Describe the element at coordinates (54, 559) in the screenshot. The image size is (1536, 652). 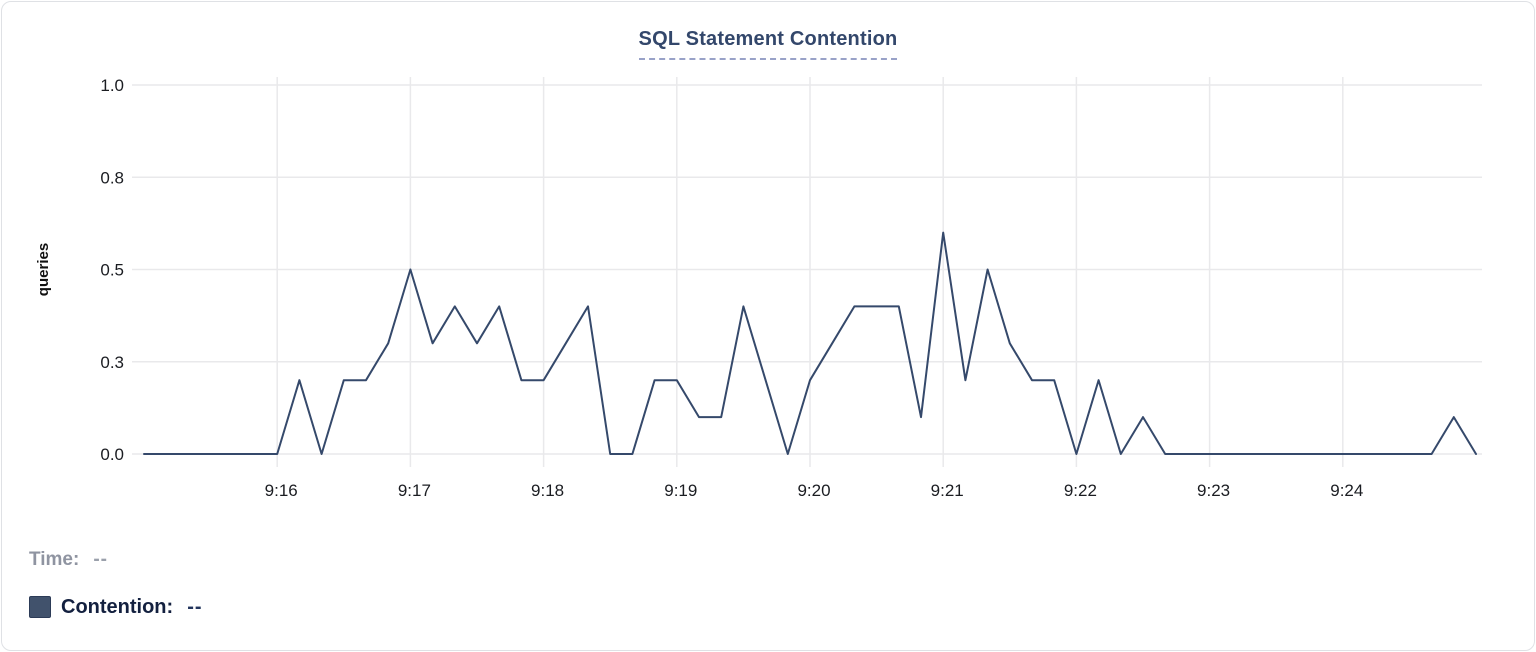
I see `time-label: Time:` at that location.